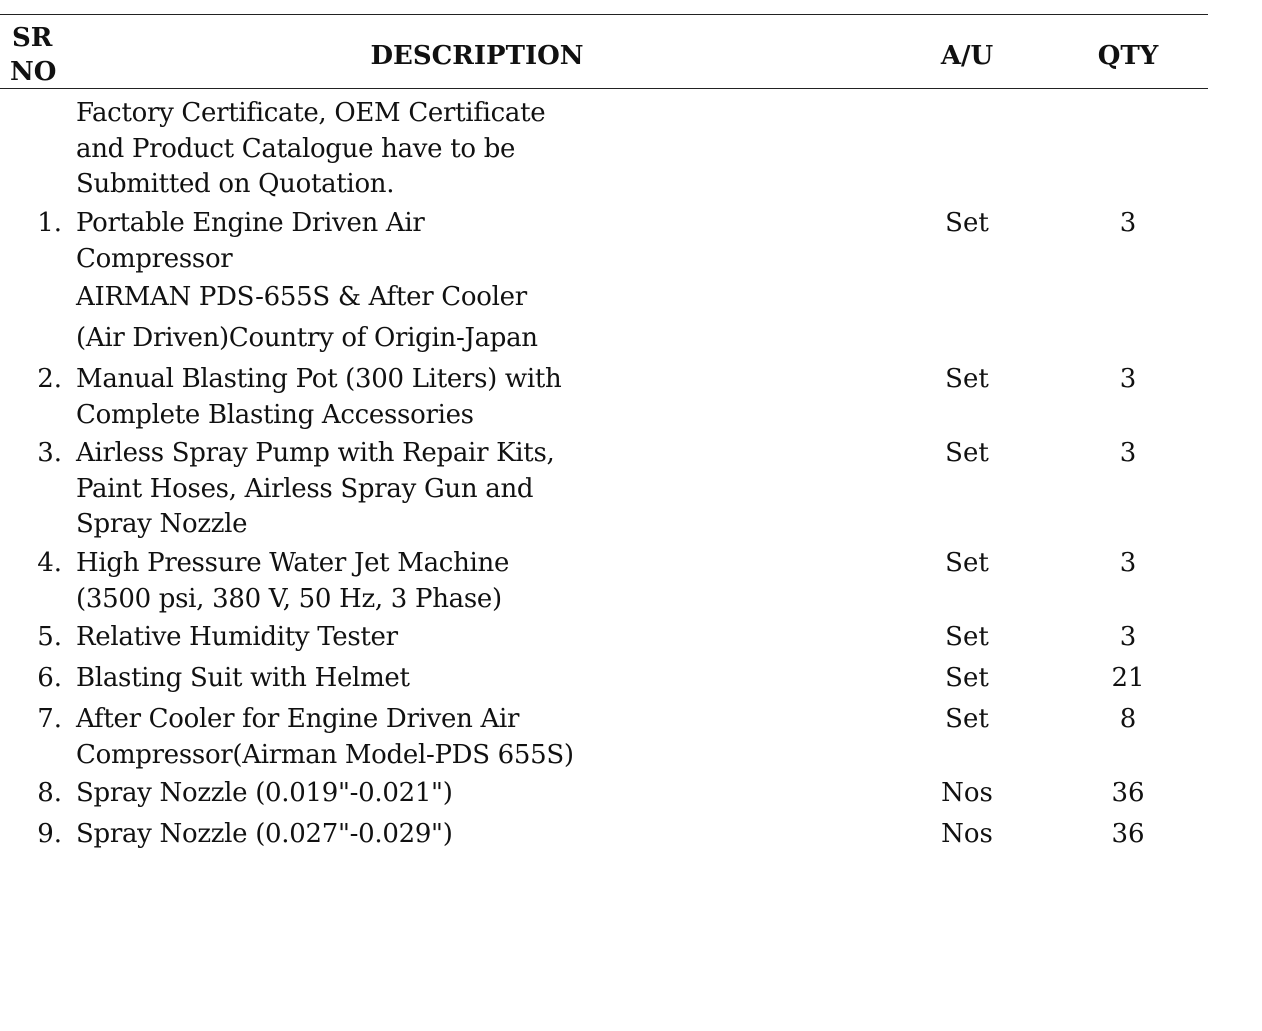  I want to click on row-number: 3., so click(49, 453).